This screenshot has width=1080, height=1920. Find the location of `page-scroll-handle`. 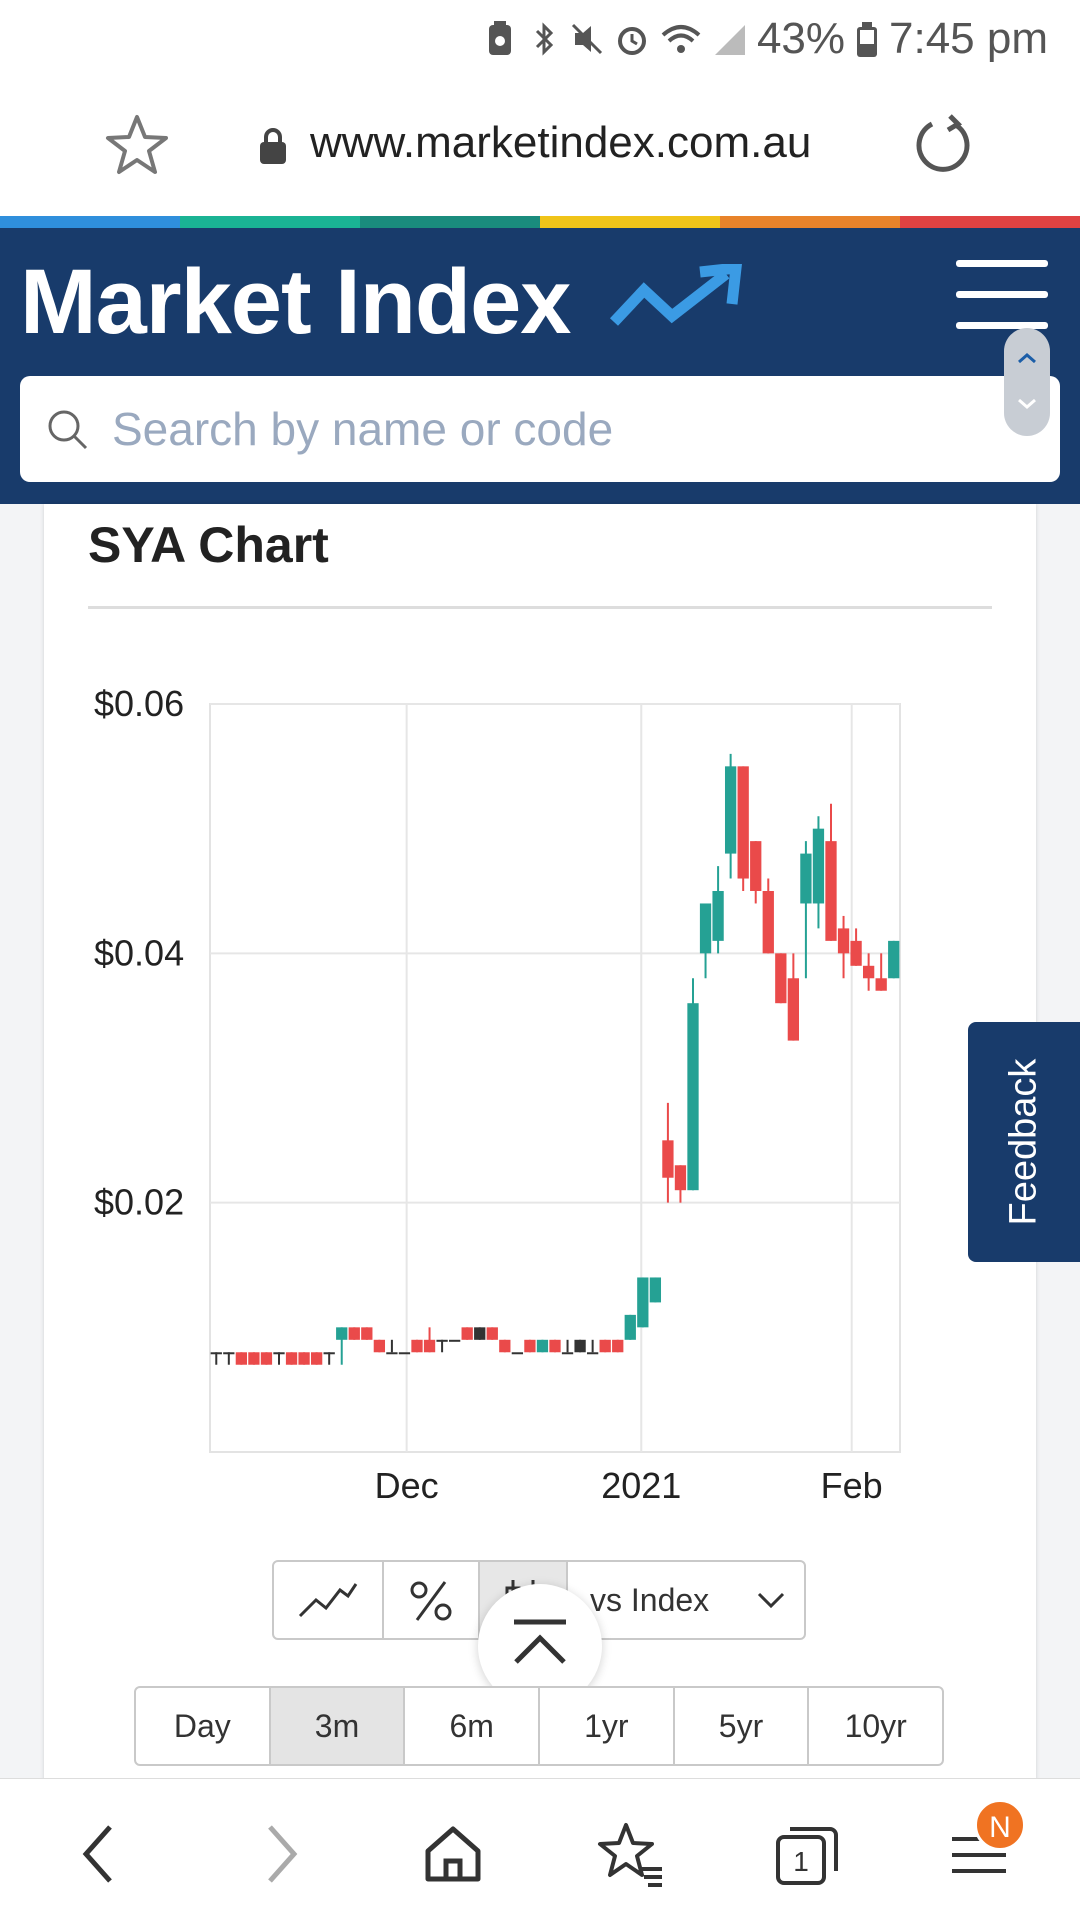

page-scroll-handle is located at coordinates (1027, 382).